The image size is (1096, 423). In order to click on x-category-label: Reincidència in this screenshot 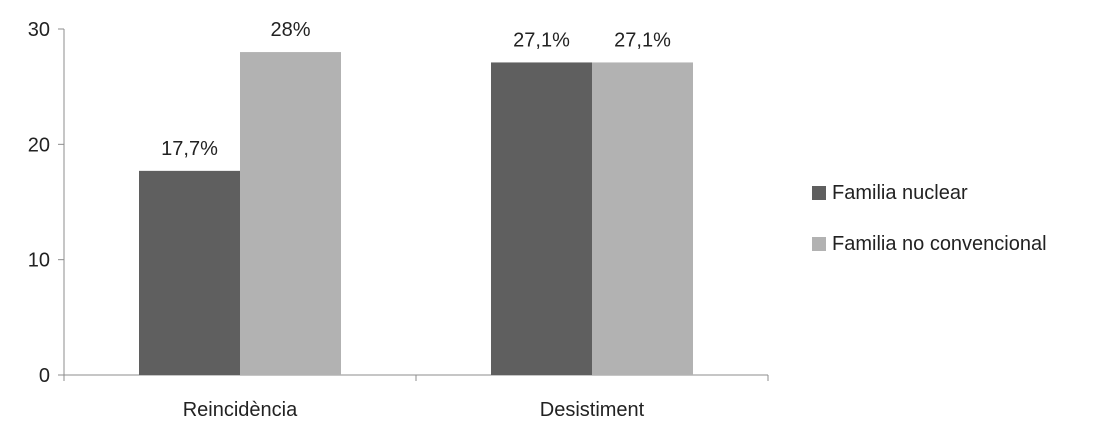, I will do `click(240, 410)`.